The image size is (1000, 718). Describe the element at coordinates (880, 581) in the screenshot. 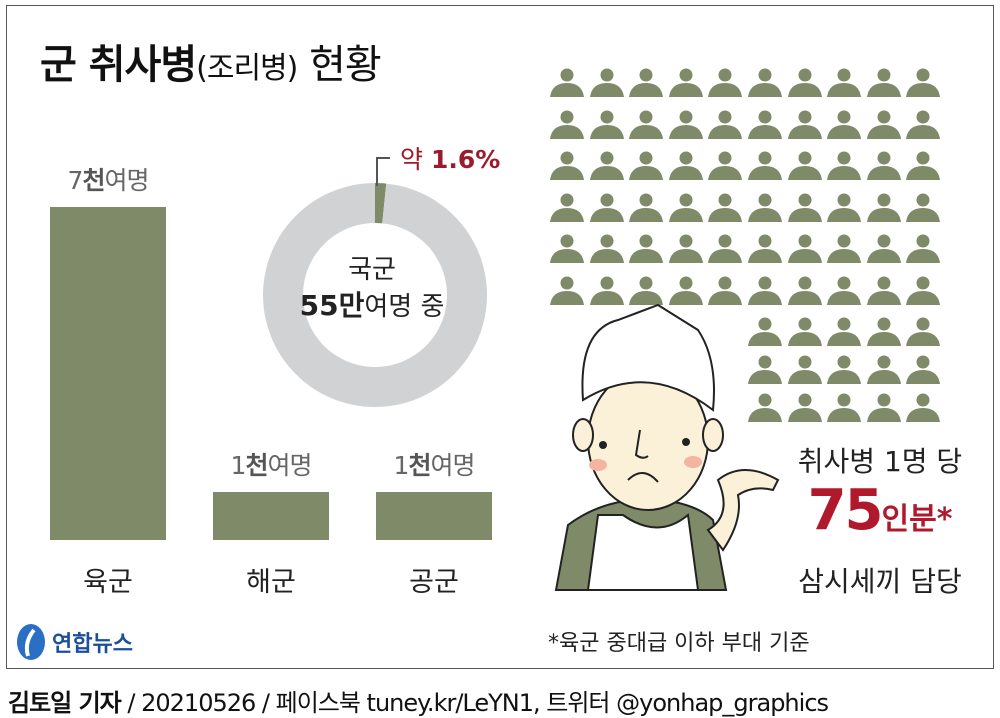

I see `callout-line3: 삼시세끼 담당` at that location.